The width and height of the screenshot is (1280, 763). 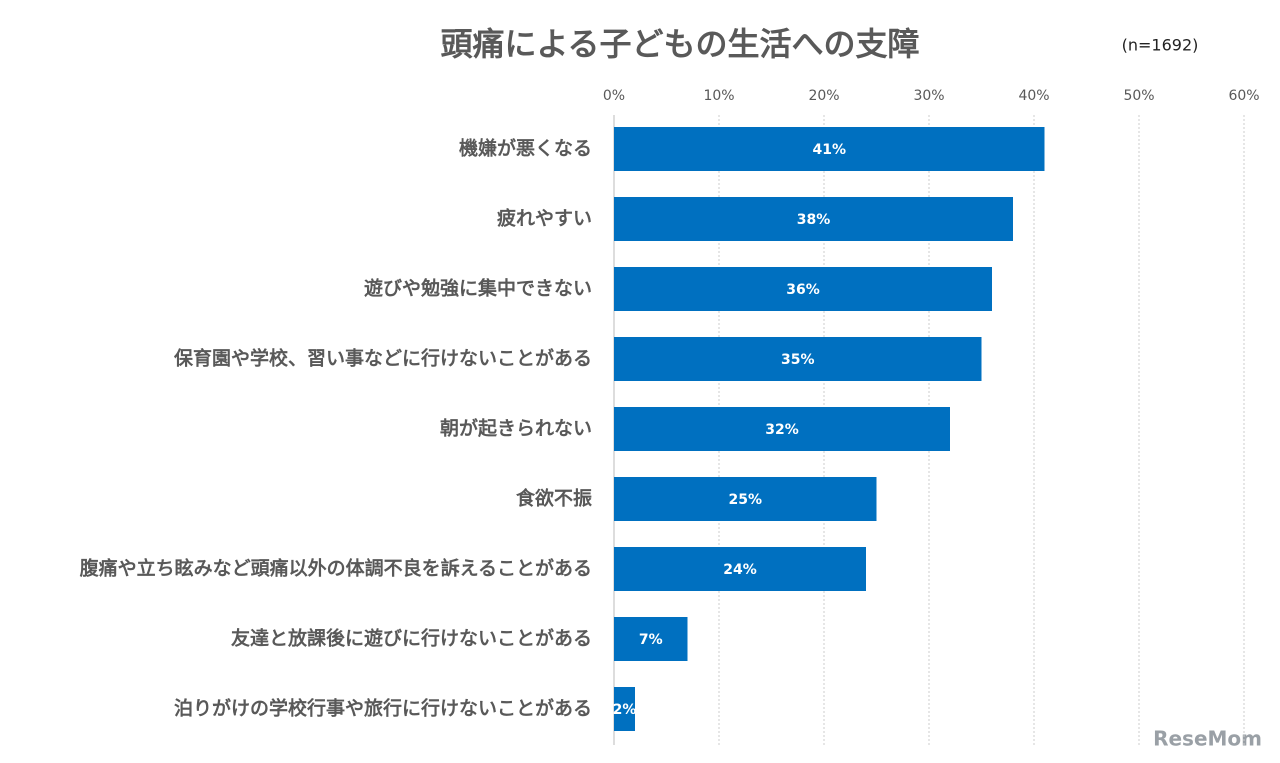 What do you see at coordinates (1160, 45) in the screenshot?
I see `sample-size: (n=1692)` at bounding box center [1160, 45].